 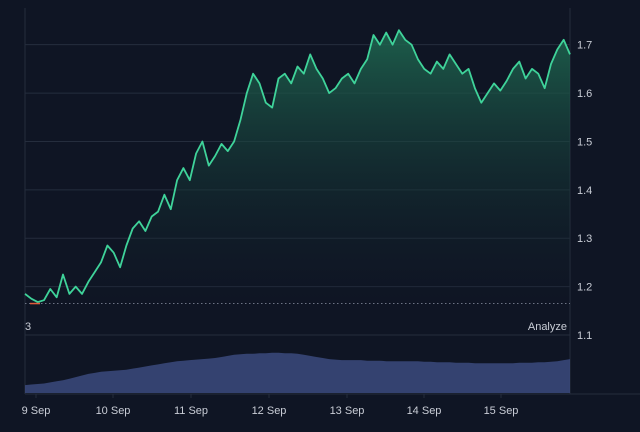 What do you see at coordinates (191, 411) in the screenshot?
I see `x-tick-label: 11 Sep` at bounding box center [191, 411].